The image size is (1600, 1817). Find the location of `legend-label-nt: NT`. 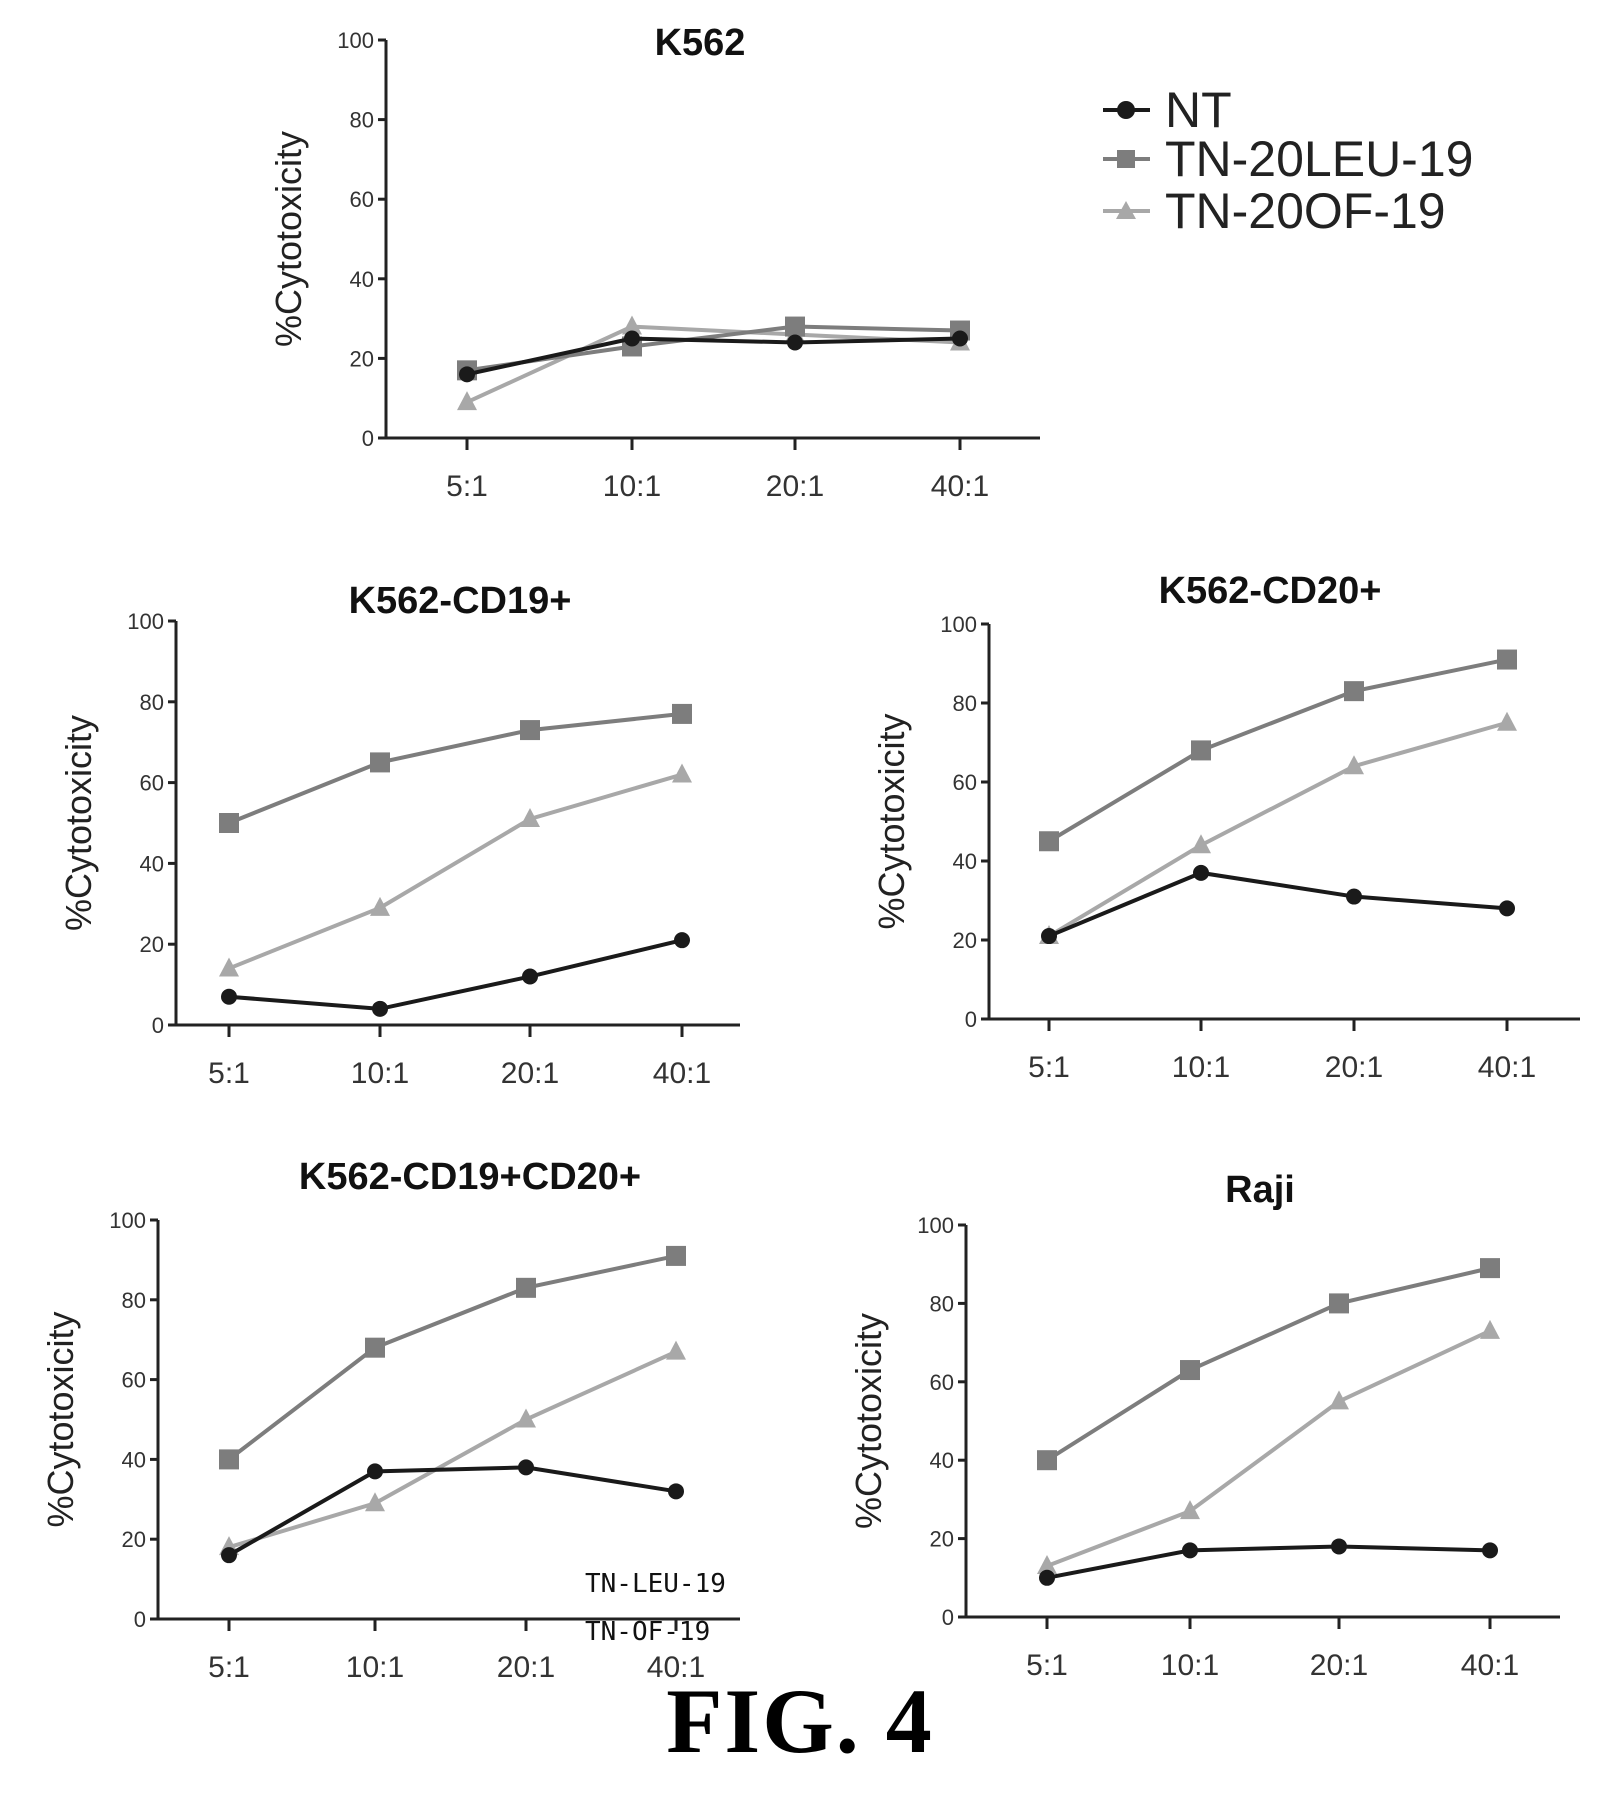

legend-label-nt: NT is located at coordinates (1198, 110).